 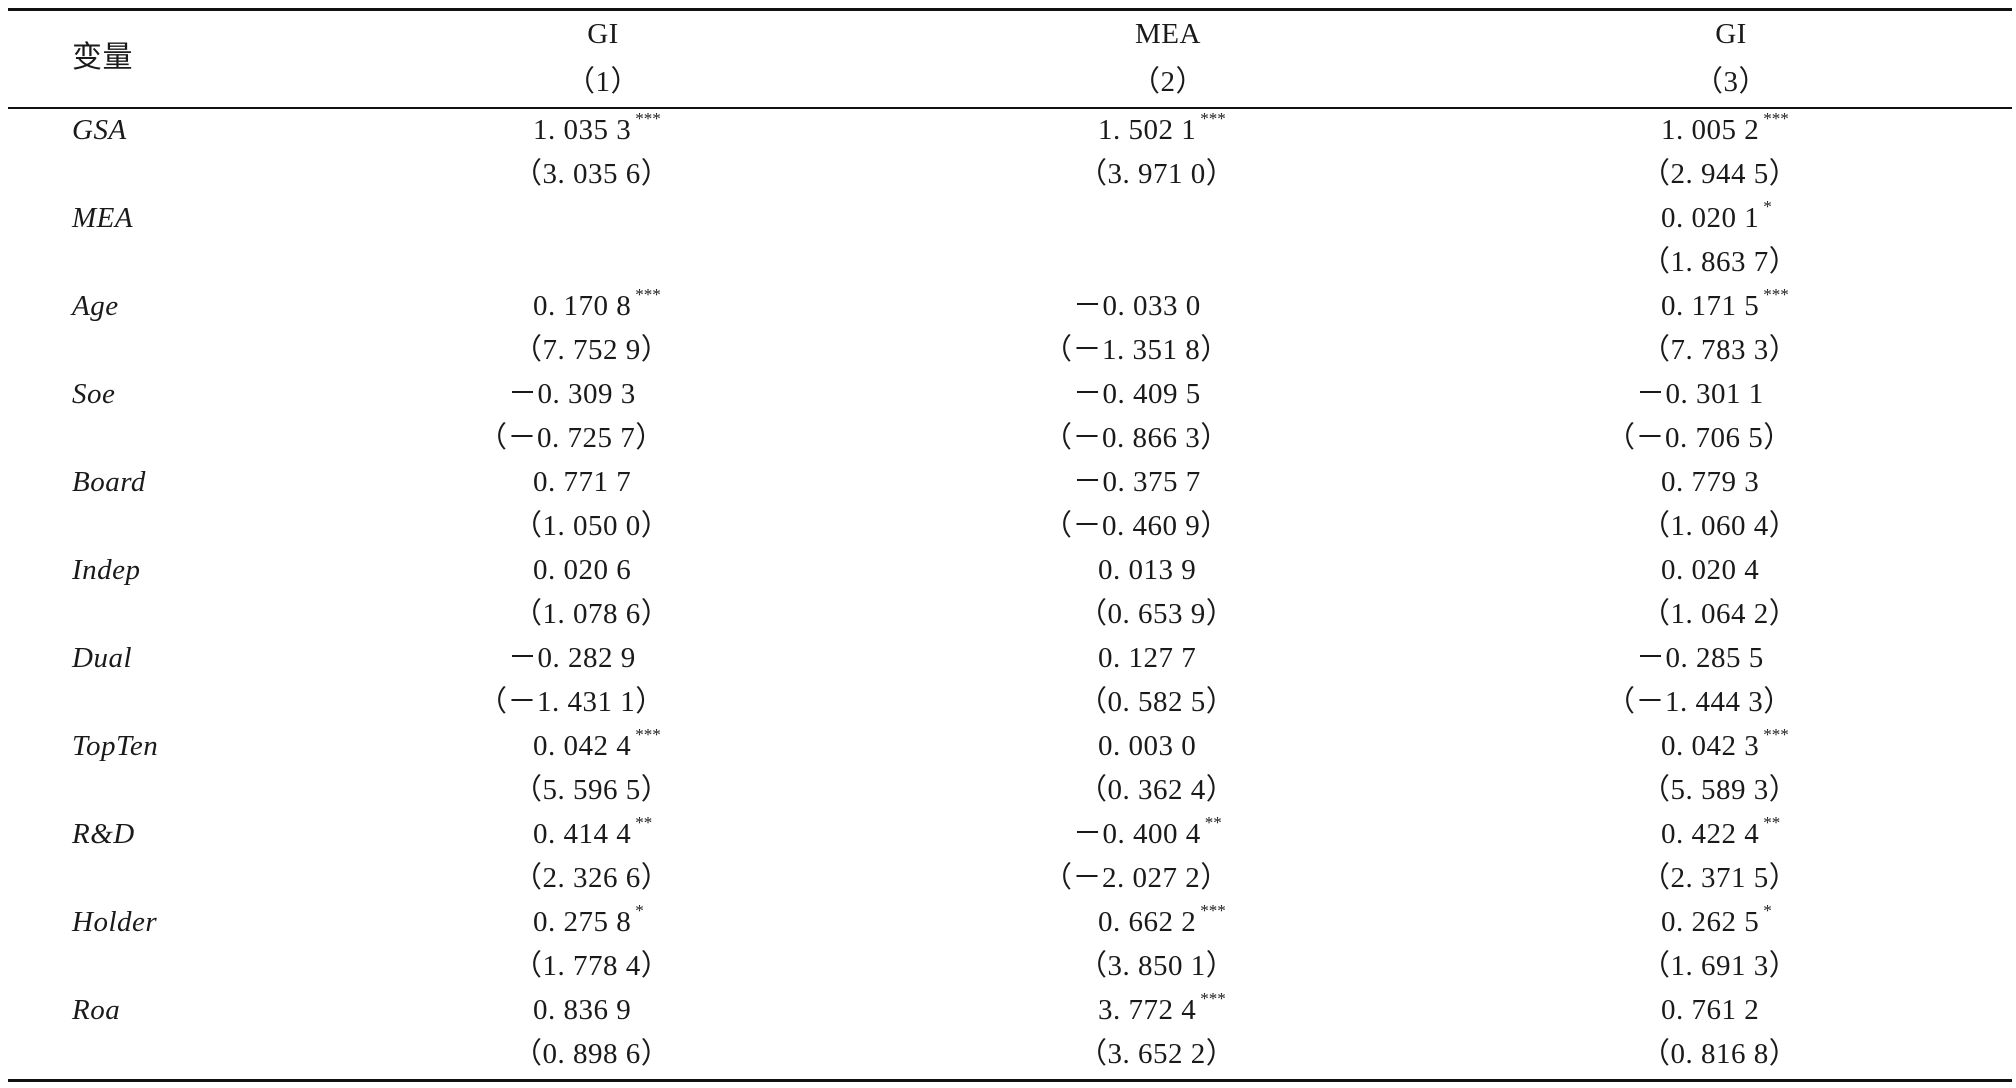 I want to click on coefficient-value: －0. 033 0, so click(x=1137, y=306).